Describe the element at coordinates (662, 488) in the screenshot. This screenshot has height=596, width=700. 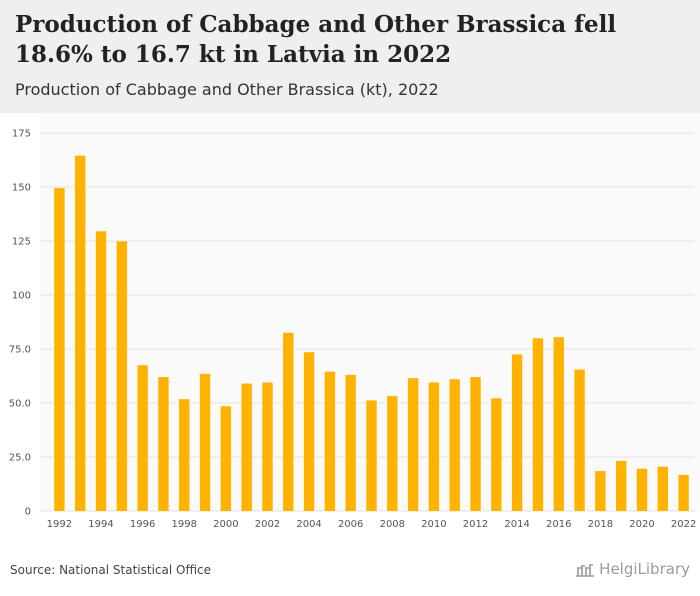
I see `bar-2021` at that location.